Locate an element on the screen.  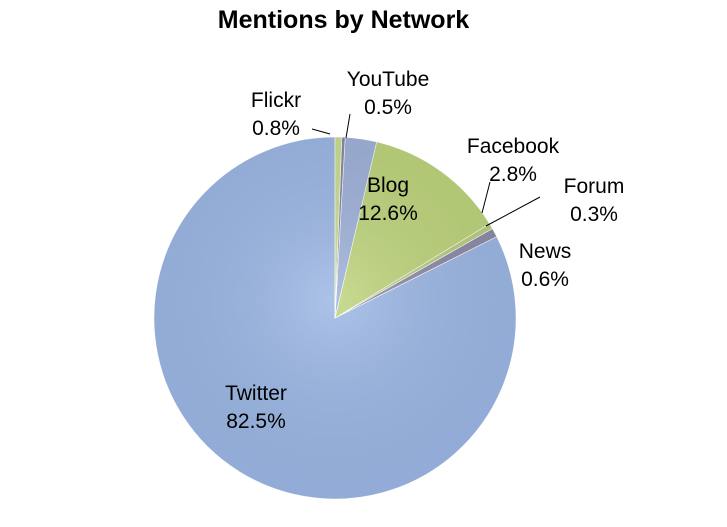
slice-value-news: 0.6% is located at coordinates (545, 279).